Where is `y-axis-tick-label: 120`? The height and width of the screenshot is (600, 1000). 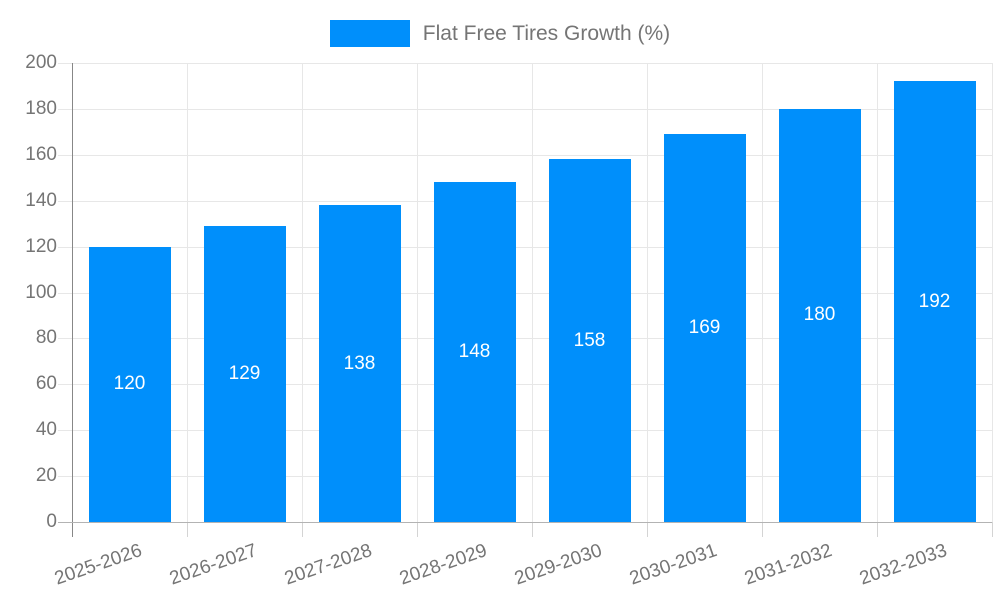 y-axis-tick-label: 120 is located at coordinates (41, 246).